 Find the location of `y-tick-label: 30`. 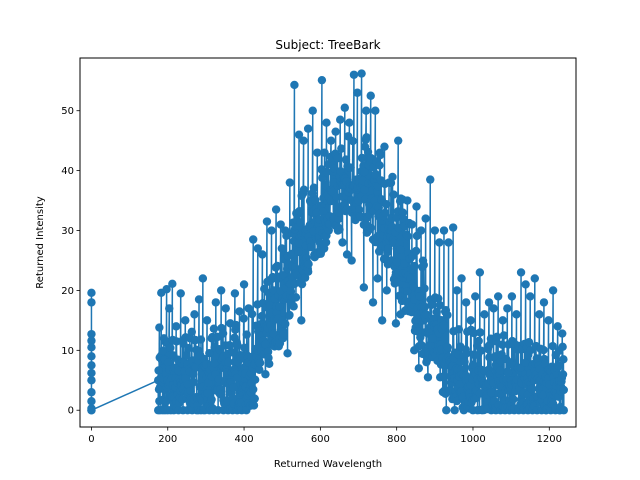

y-tick-label: 30 is located at coordinates (67, 231).